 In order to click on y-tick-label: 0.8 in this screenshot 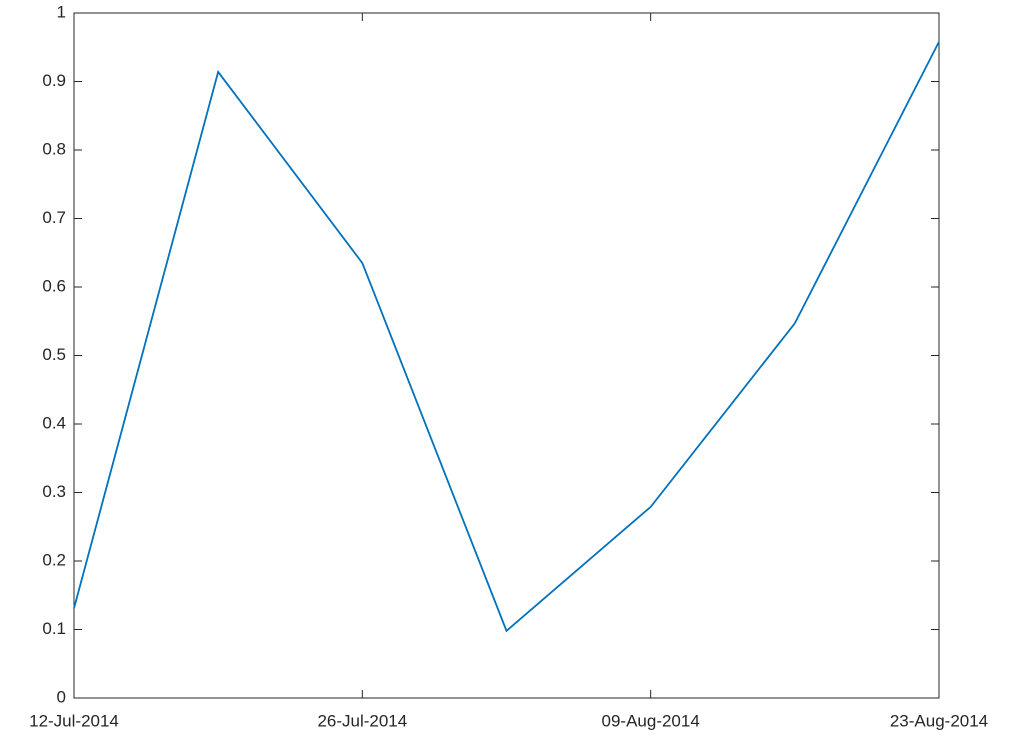, I will do `click(54, 148)`.